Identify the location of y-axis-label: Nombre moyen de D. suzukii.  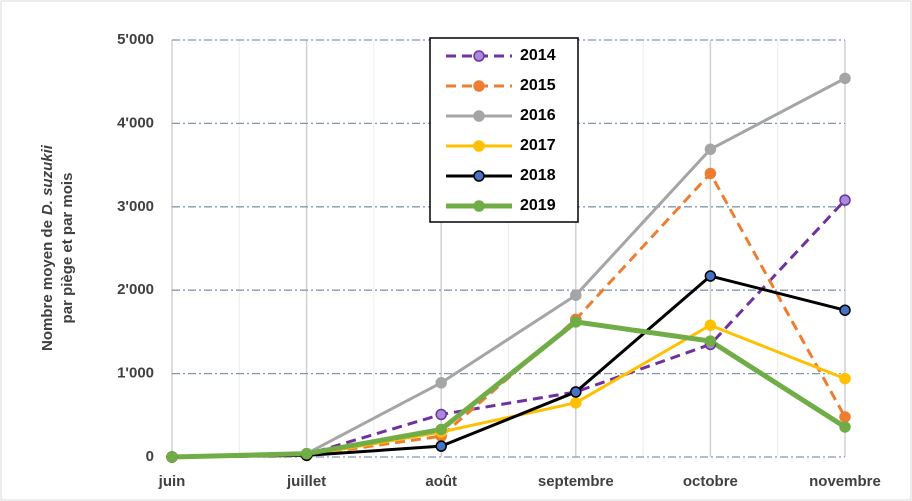
(47, 247).